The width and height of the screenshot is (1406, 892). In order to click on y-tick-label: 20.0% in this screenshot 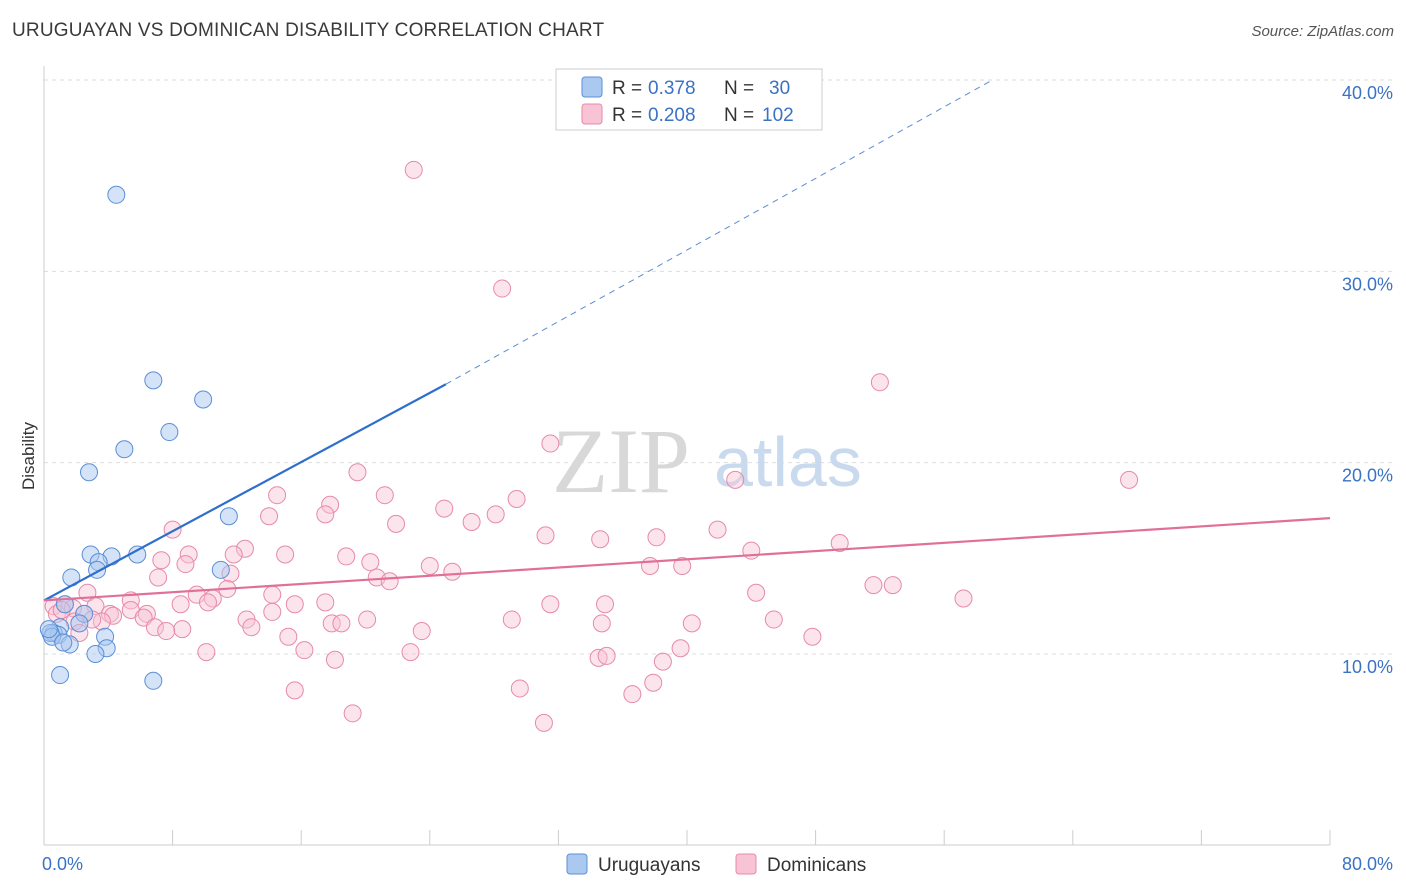, I will do `click(1367, 476)`.